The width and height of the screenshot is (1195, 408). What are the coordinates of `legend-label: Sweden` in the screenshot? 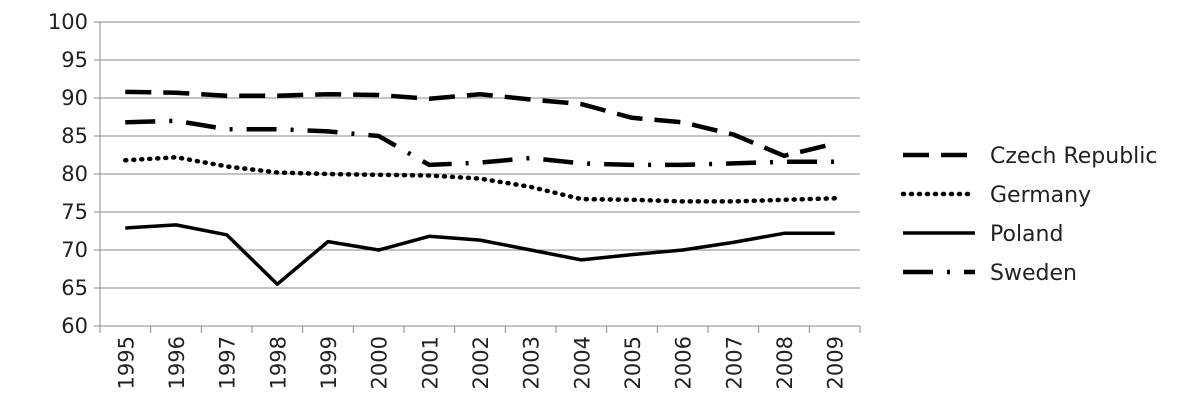 It's located at (1033, 273).